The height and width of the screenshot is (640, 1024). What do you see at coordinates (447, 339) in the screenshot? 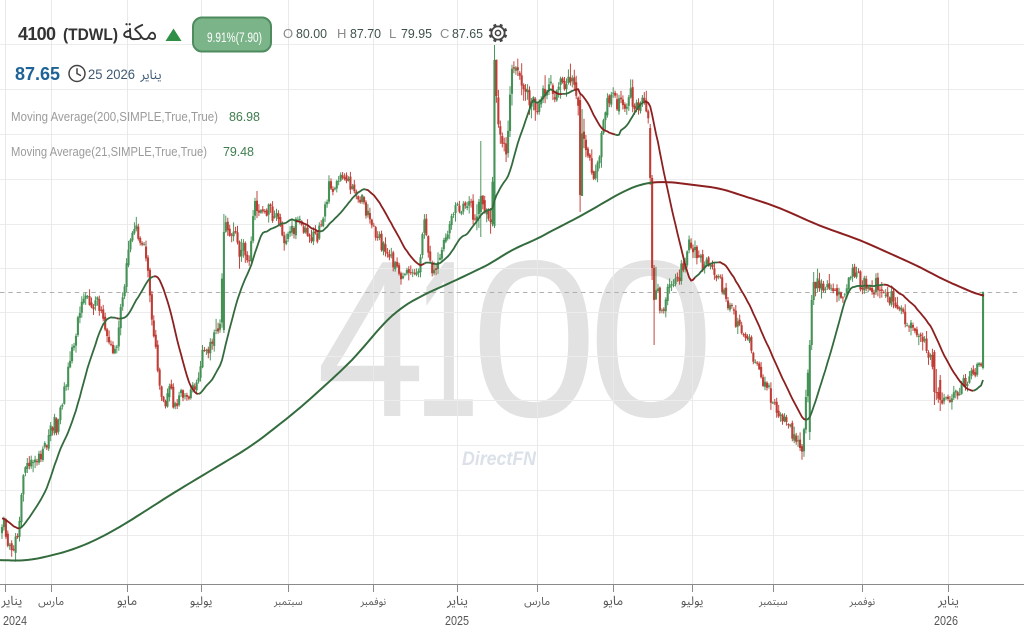
I see `svg-text: 1` at bounding box center [447, 339].